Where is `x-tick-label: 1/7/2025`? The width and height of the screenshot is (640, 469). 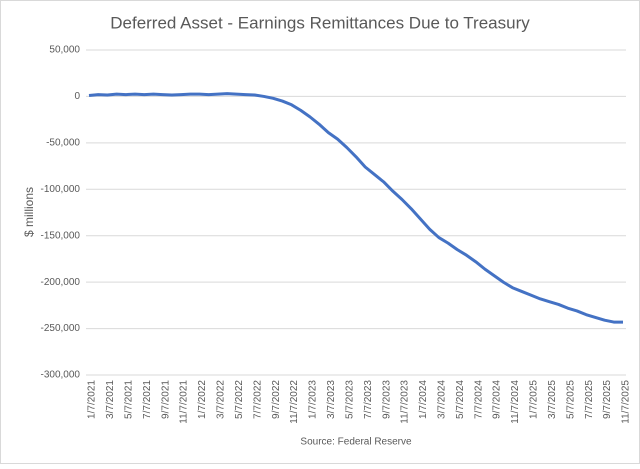 x-tick-label: 1/7/2025 is located at coordinates (534, 399).